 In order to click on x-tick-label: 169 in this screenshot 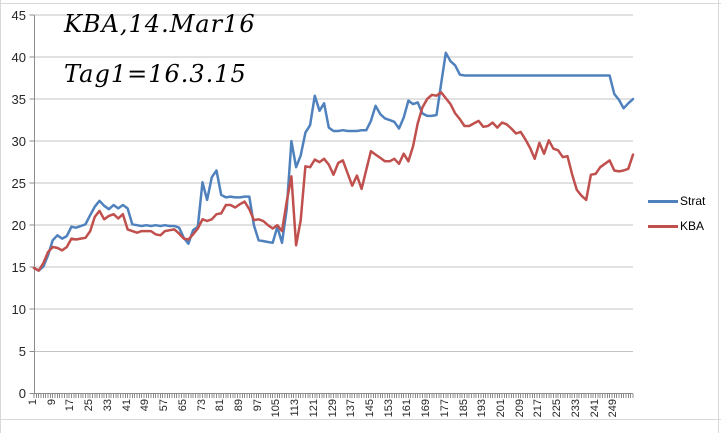, I will do `click(426, 408)`.